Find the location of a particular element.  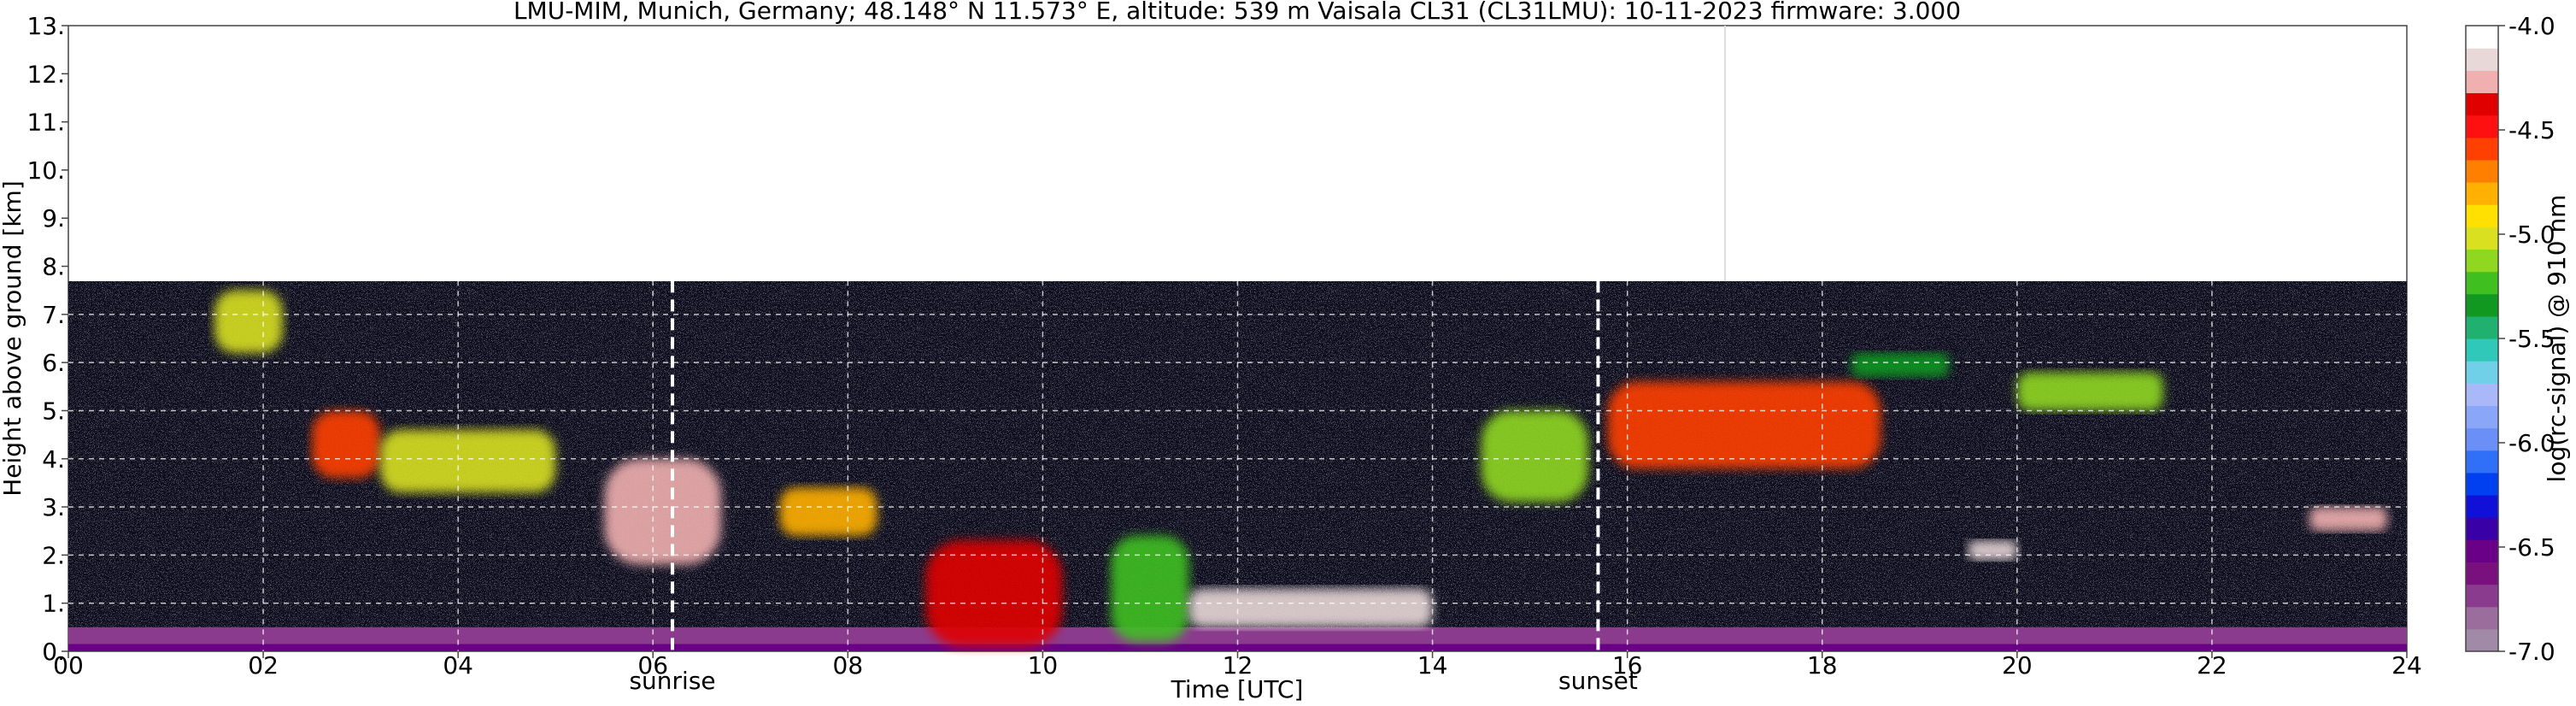

y-axis-ticks: 0. 1. 2. 3. 4. 5. 6. 7. 8. 9. 10. 11. 12. 13. is located at coordinates (47, 339).